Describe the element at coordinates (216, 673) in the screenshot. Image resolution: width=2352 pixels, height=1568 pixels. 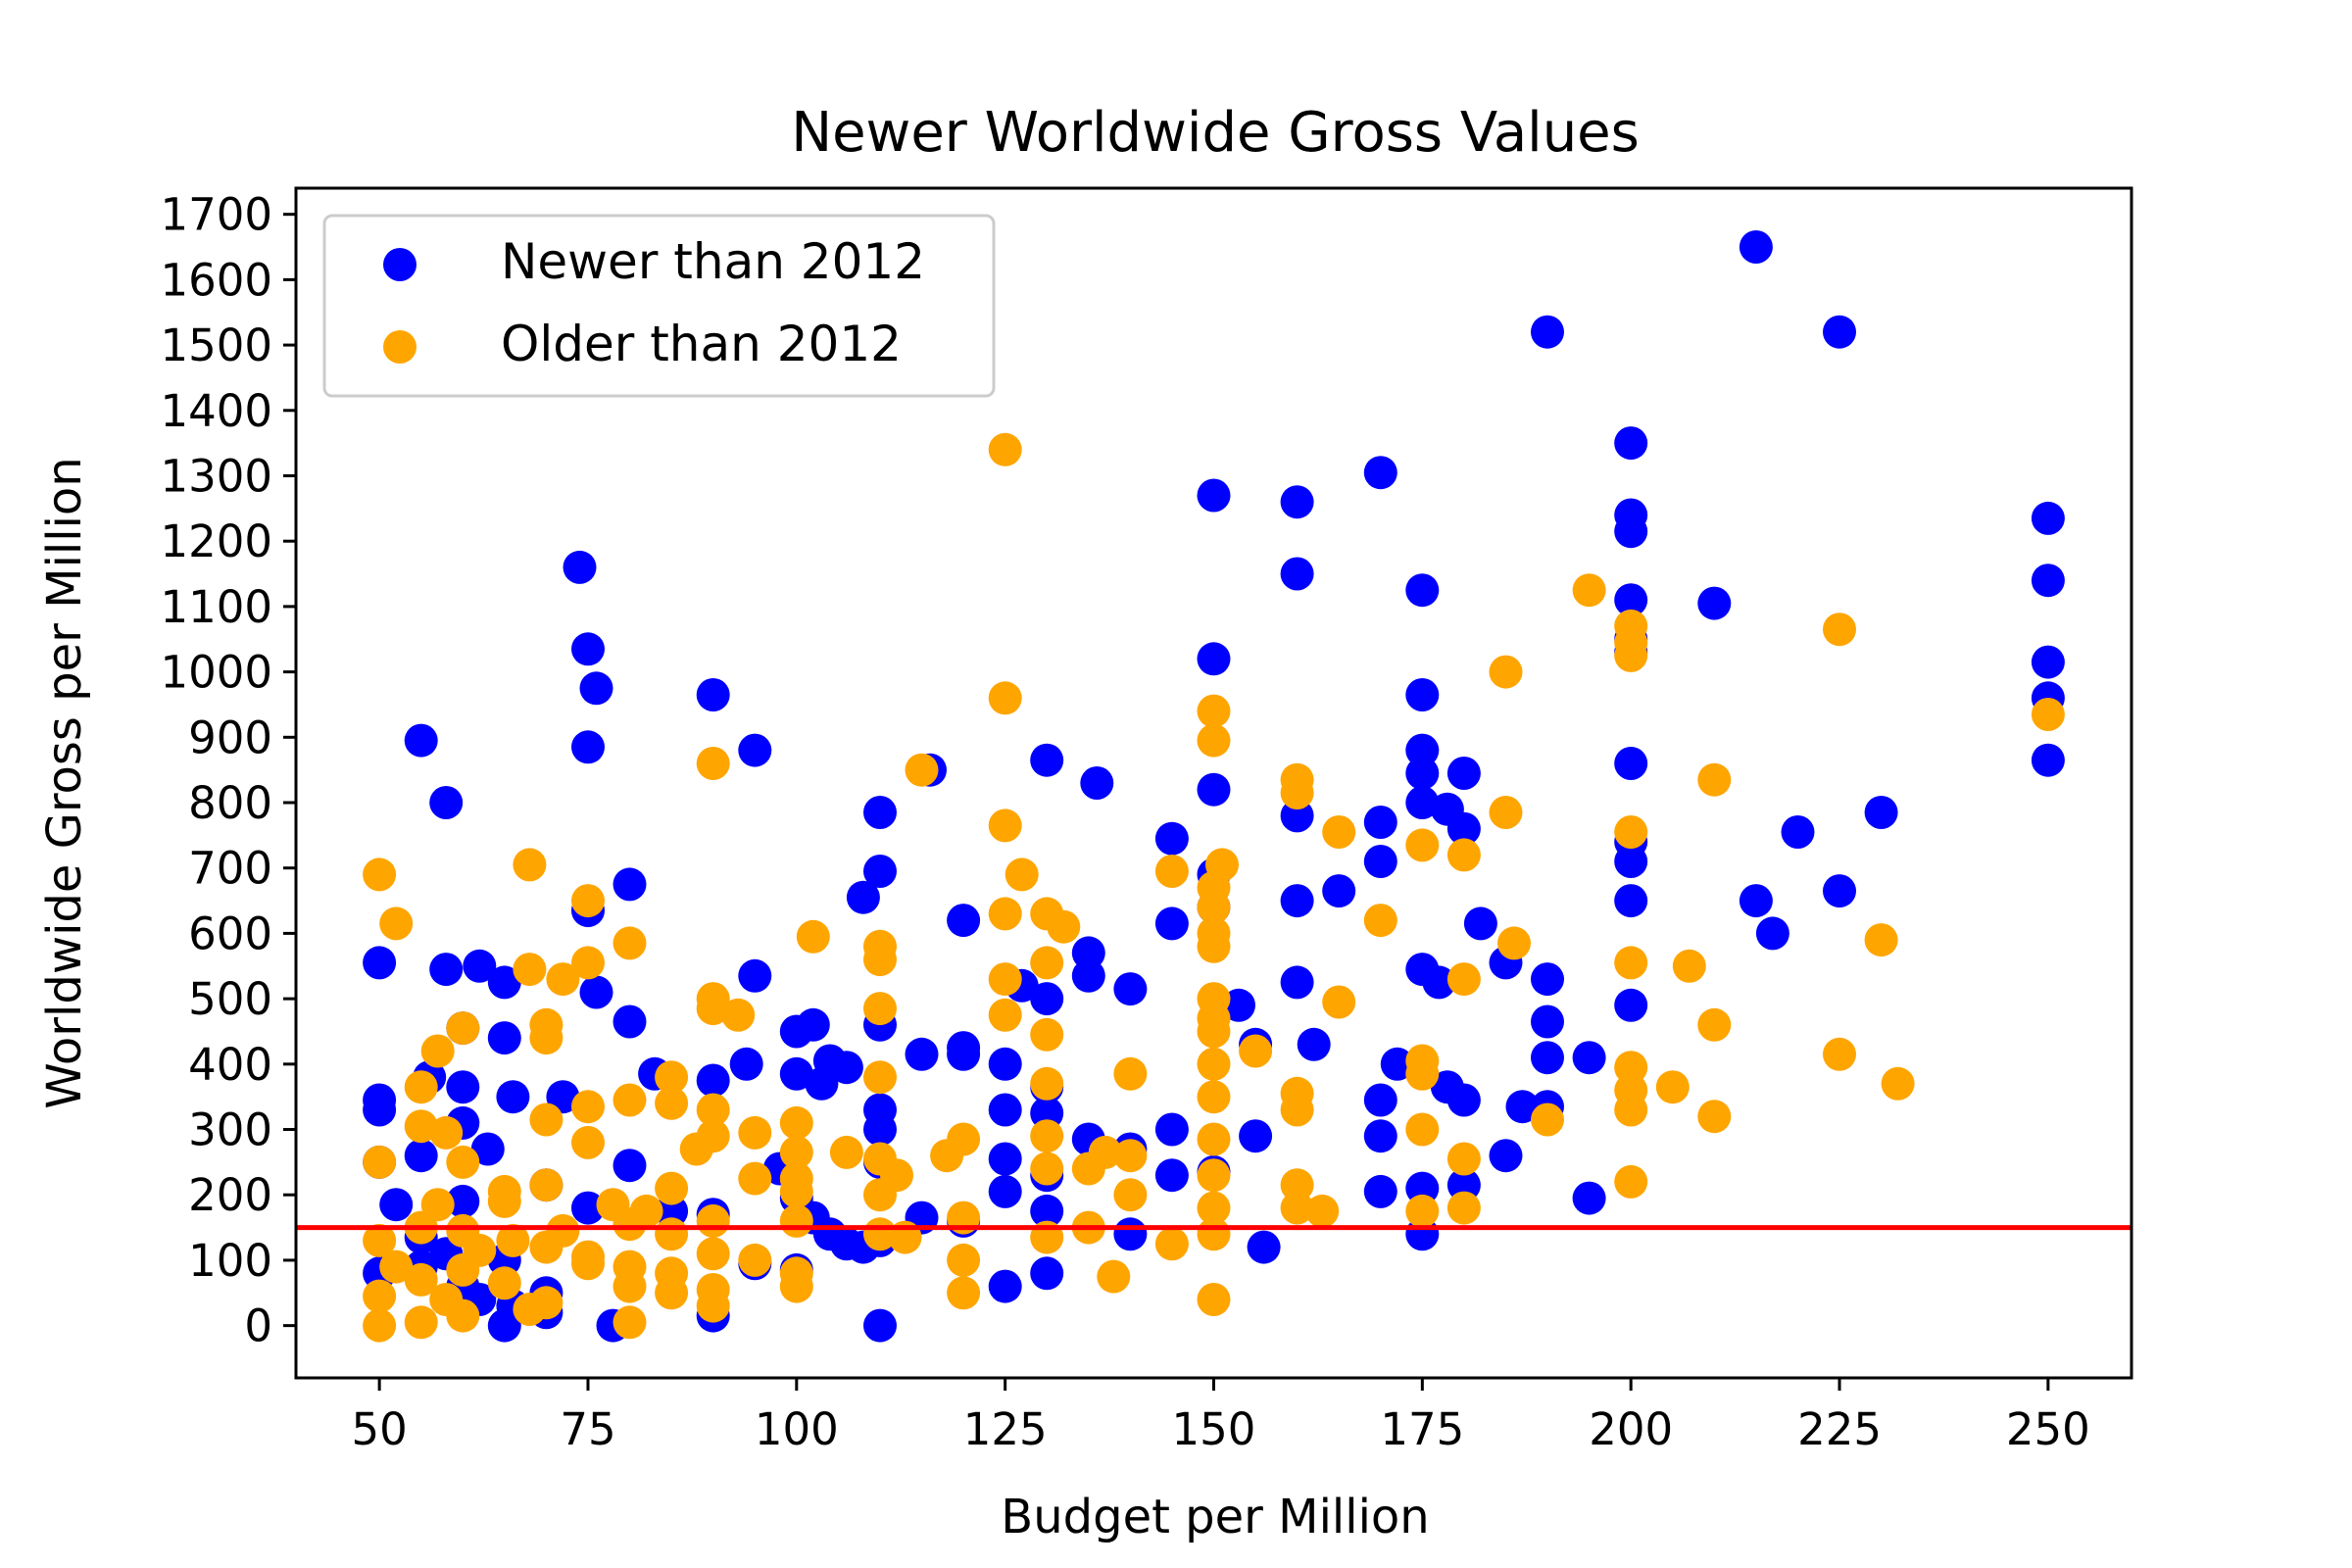
I see `y-tick-label-1000: 1000` at that location.